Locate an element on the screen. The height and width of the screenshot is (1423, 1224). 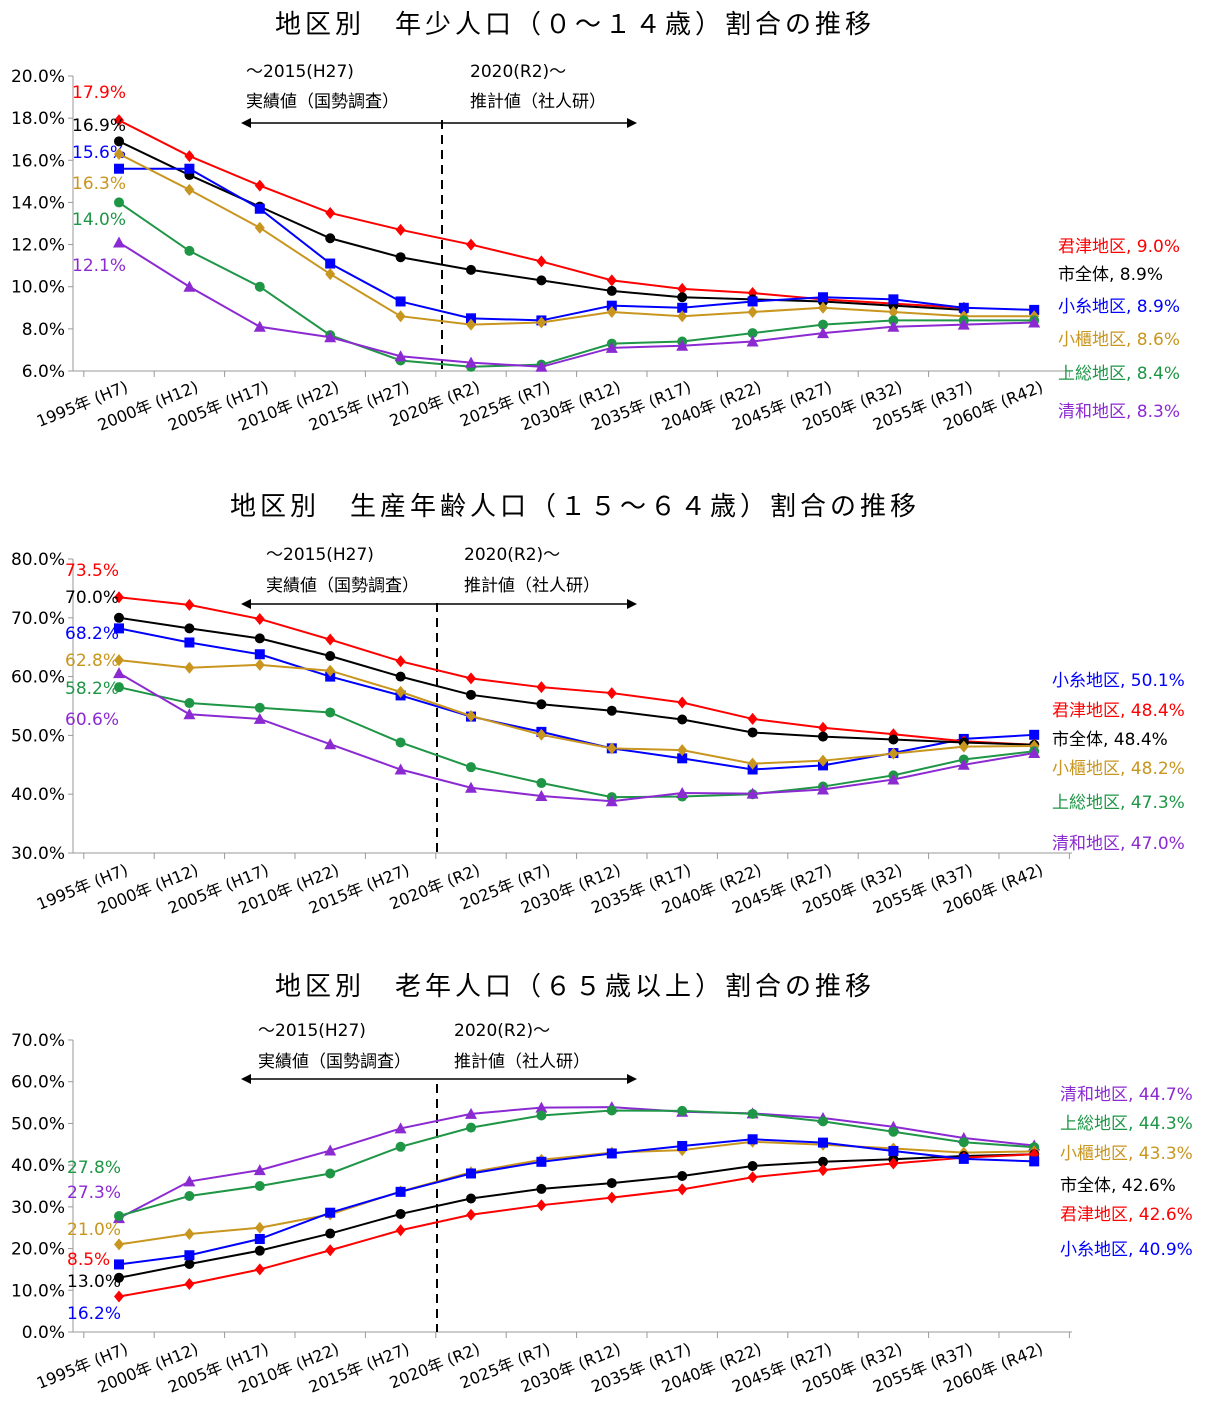
series-end-label: 小櫃地区, 43.3% is located at coordinates (1126, 1154).